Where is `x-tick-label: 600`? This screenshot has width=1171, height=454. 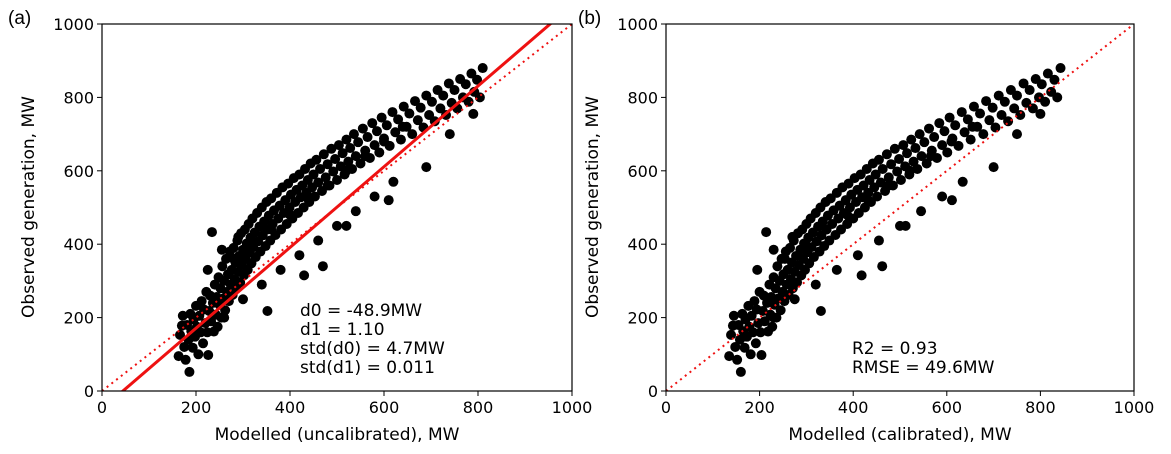
x-tick-label: 600 is located at coordinates (384, 407).